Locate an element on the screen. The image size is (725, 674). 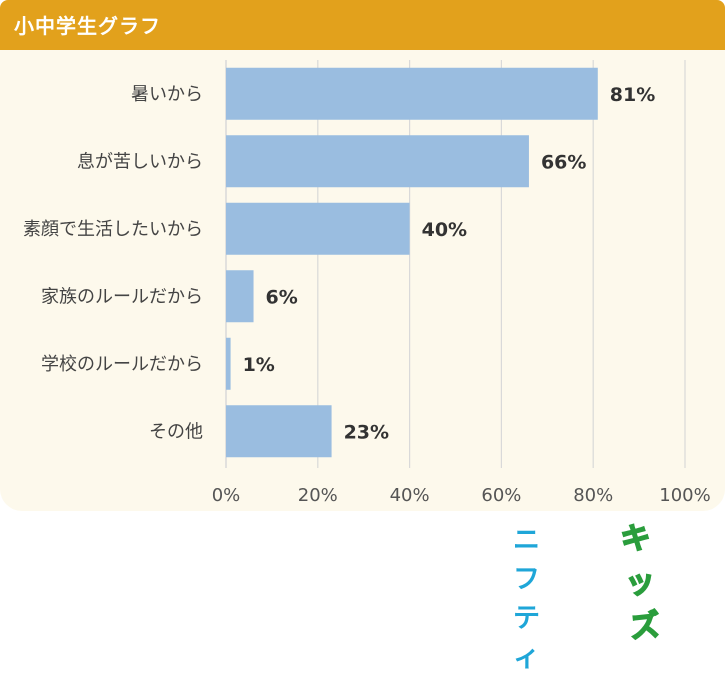
value-label: 1% is located at coordinates (259, 365).